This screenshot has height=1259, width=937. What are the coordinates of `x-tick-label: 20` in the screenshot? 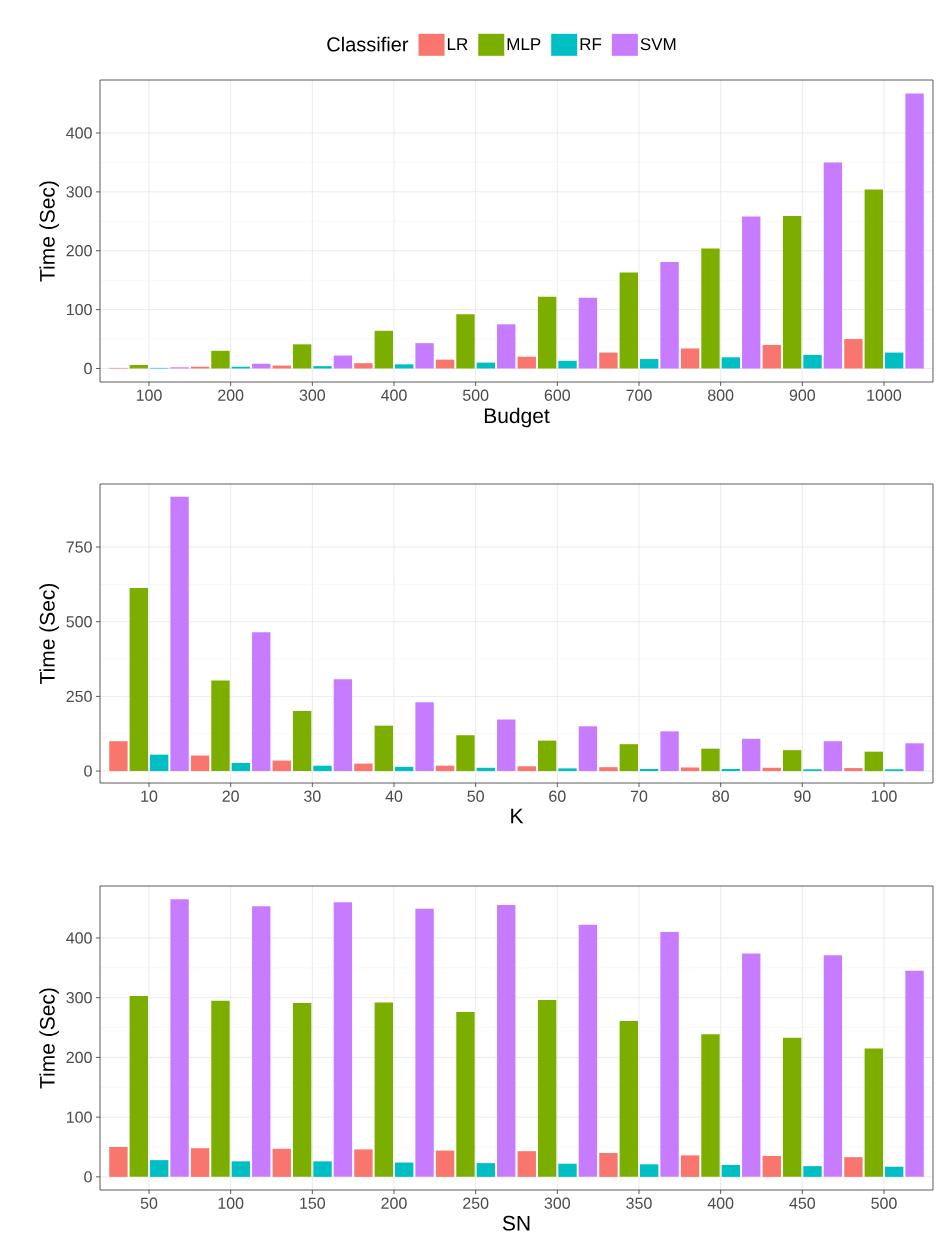 It's located at (230, 796).